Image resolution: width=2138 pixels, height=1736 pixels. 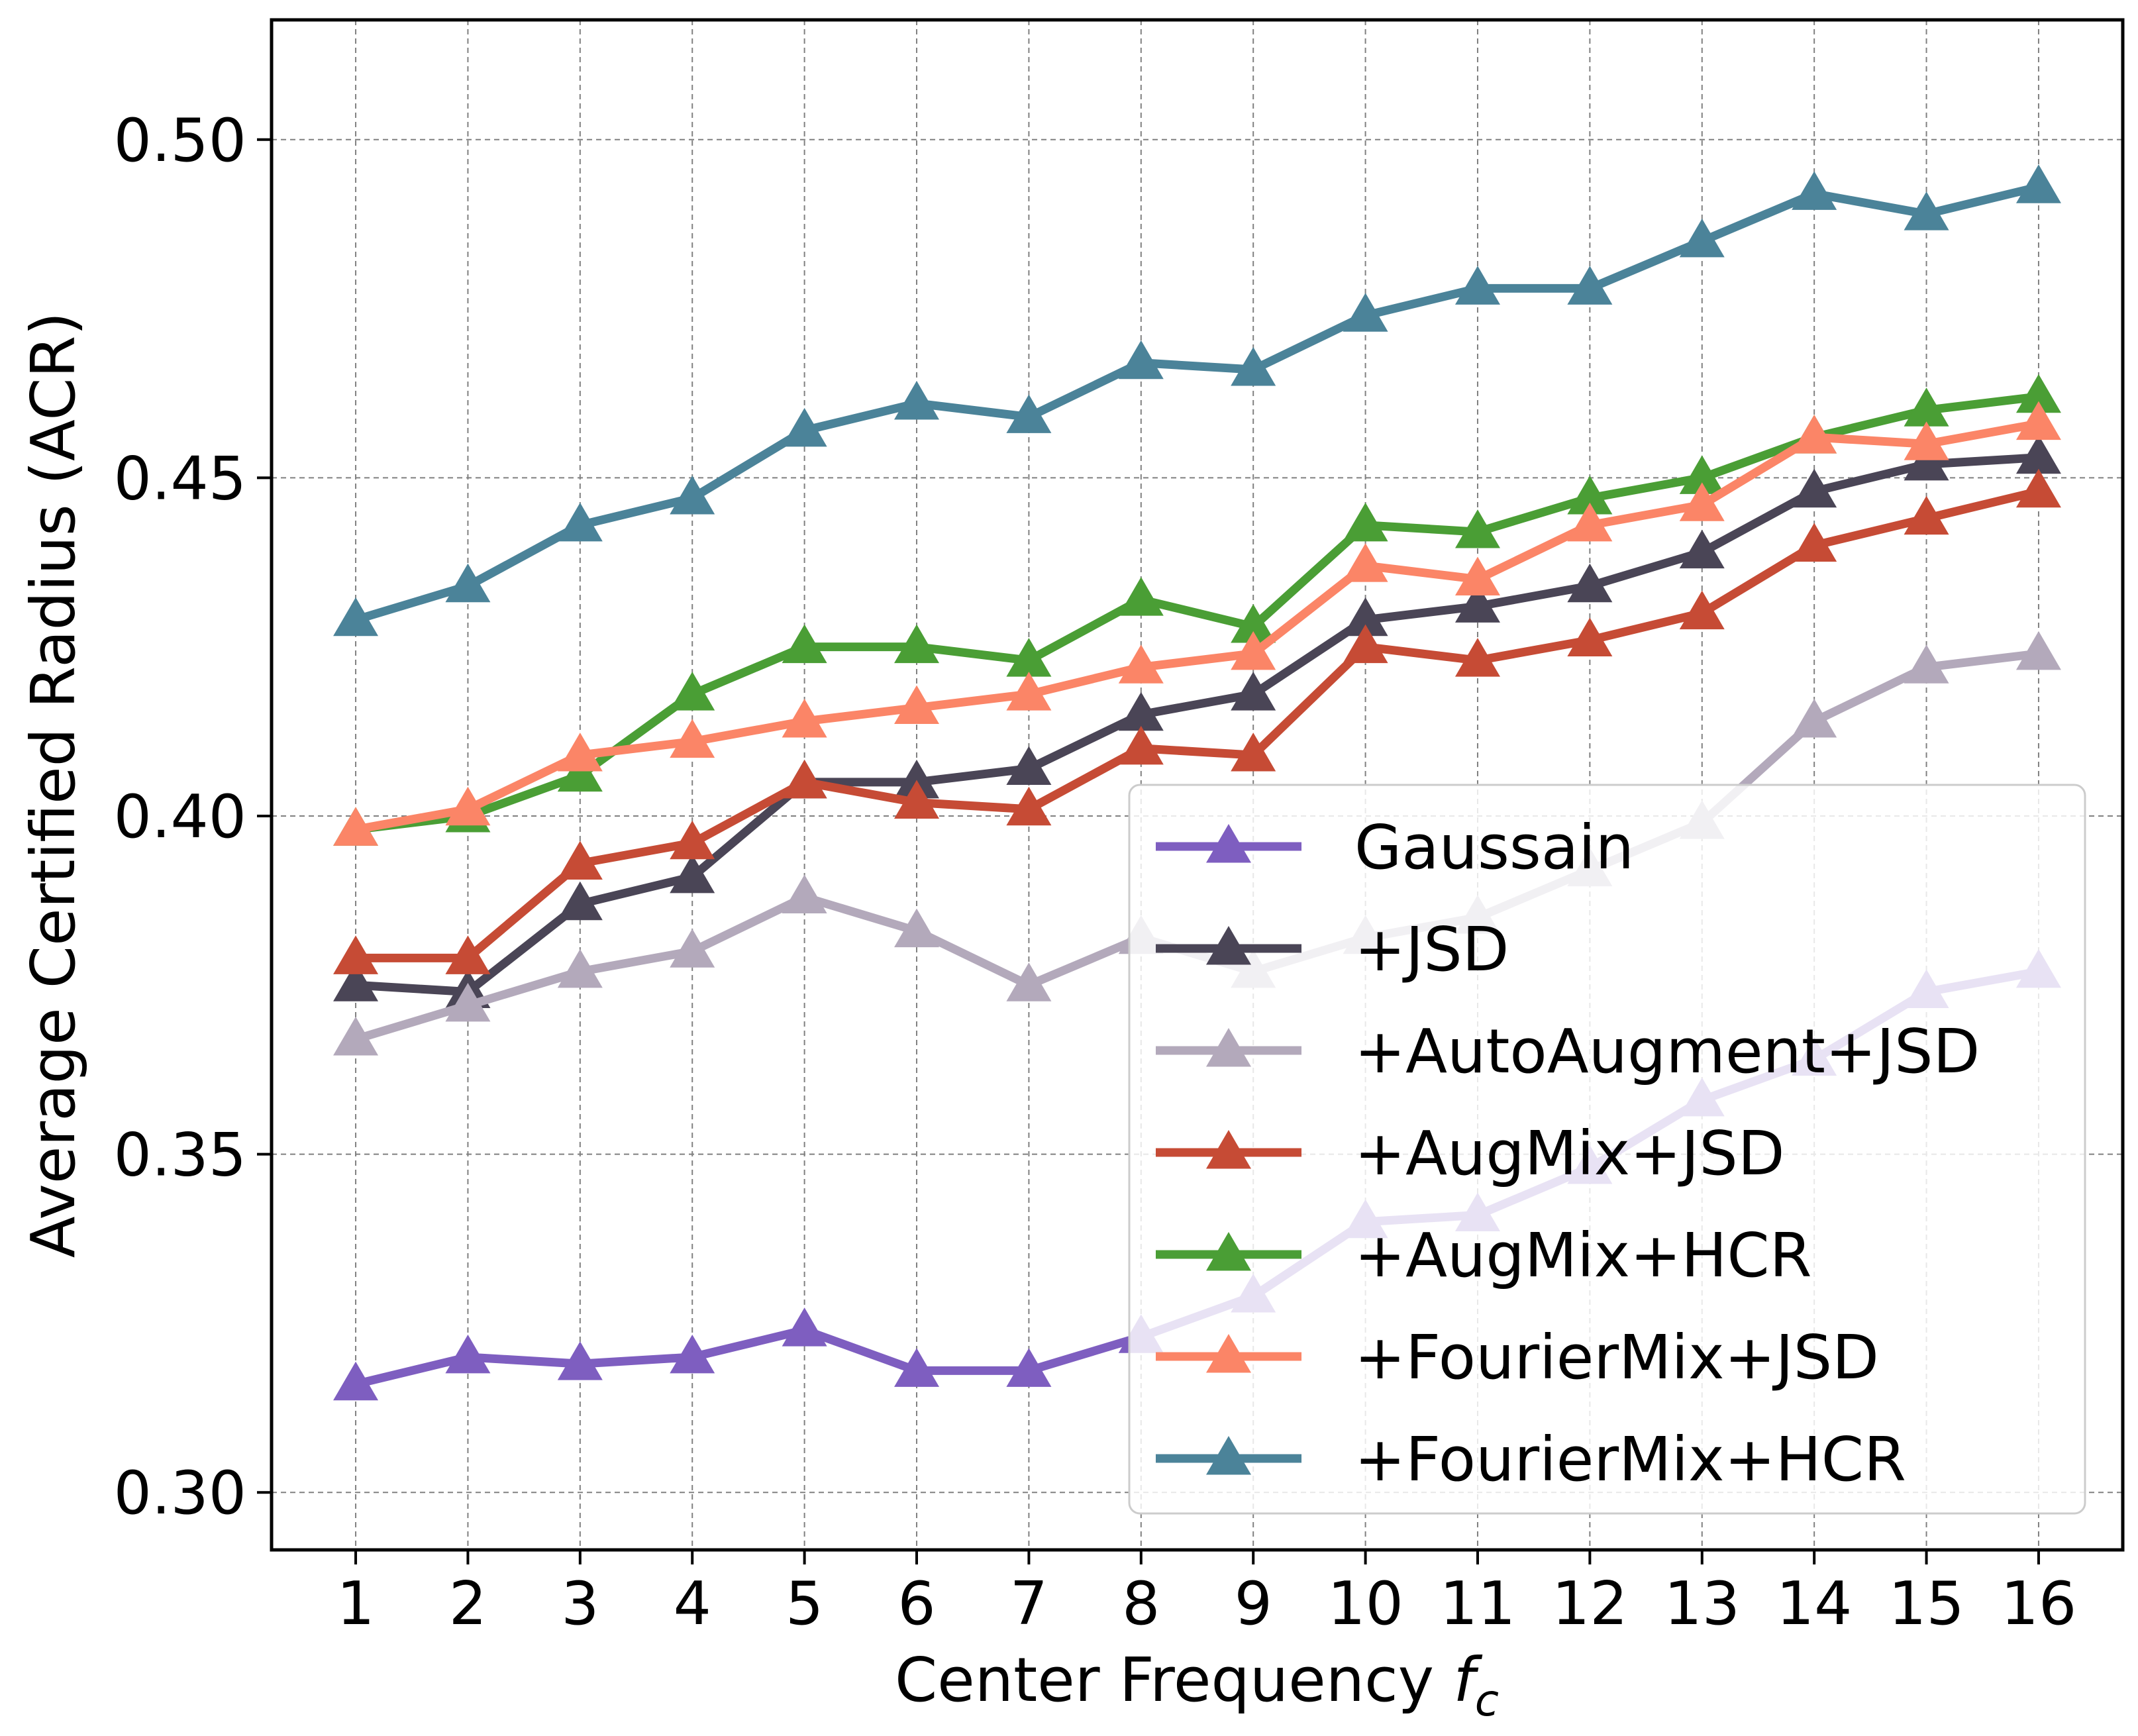 What do you see at coordinates (1517, 1357) in the screenshot?
I see `legend-entry: +FourierMix+JSD` at bounding box center [1517, 1357].